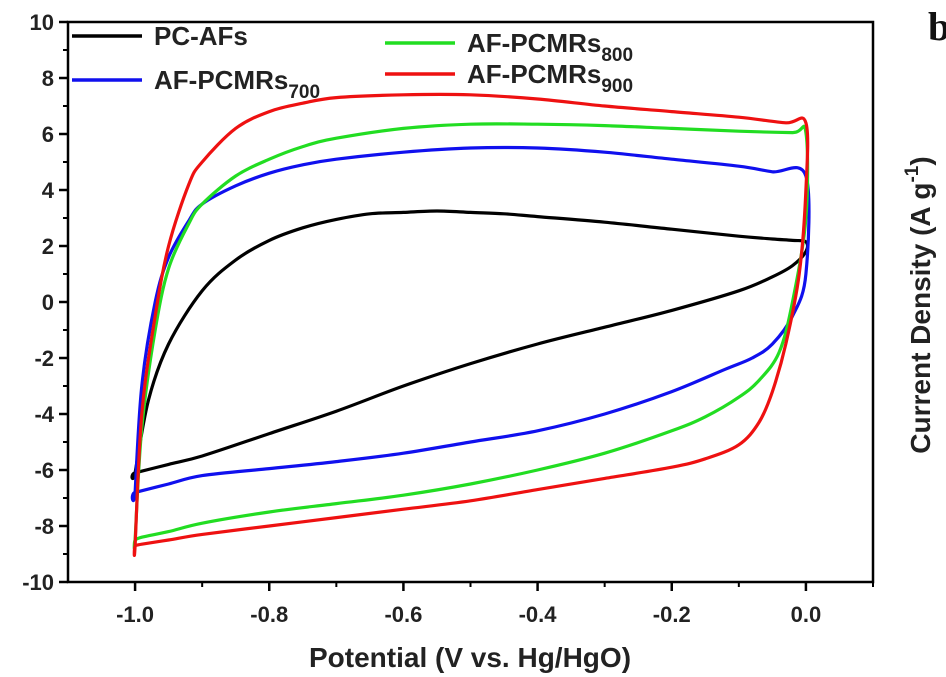 Image resolution: width=946 pixels, height=677 pixels. I want to click on y-tick-label: -8, so click(44, 526).